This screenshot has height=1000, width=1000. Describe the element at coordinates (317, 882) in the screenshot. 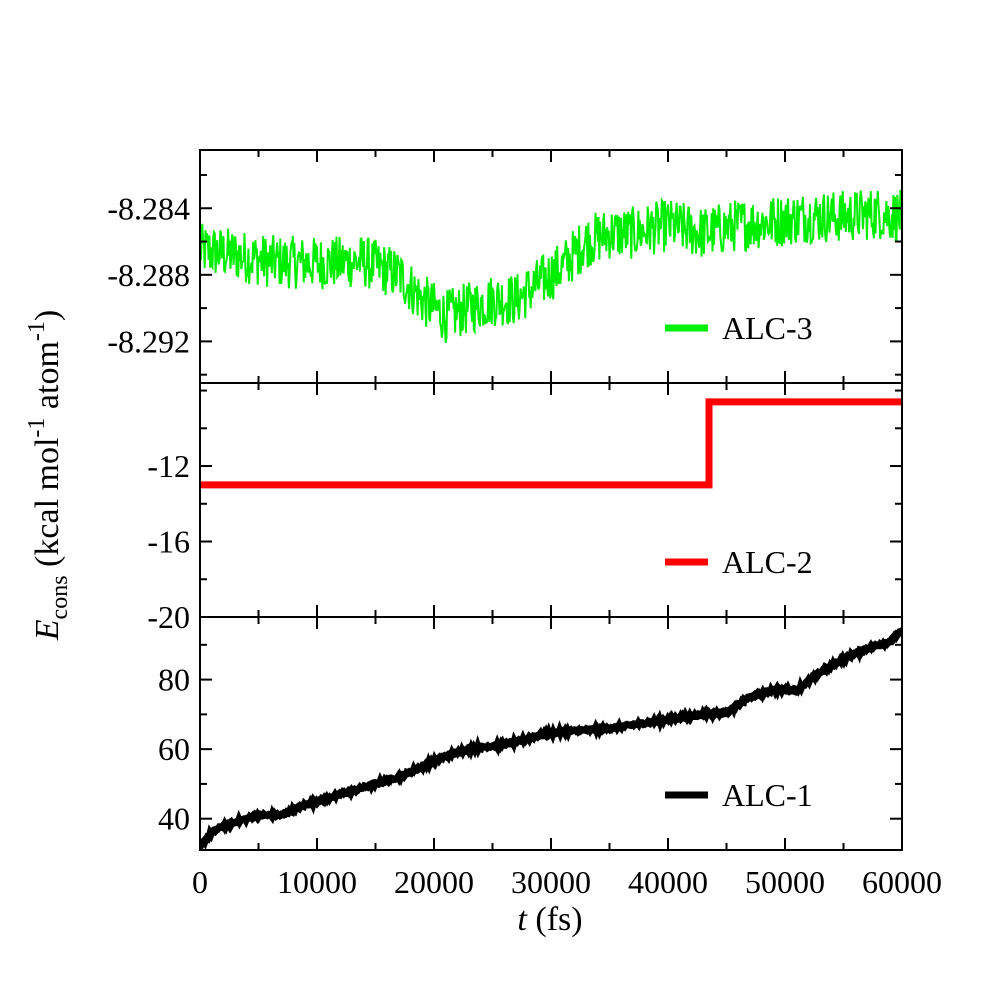

I see `x-tick-label: 10000` at that location.